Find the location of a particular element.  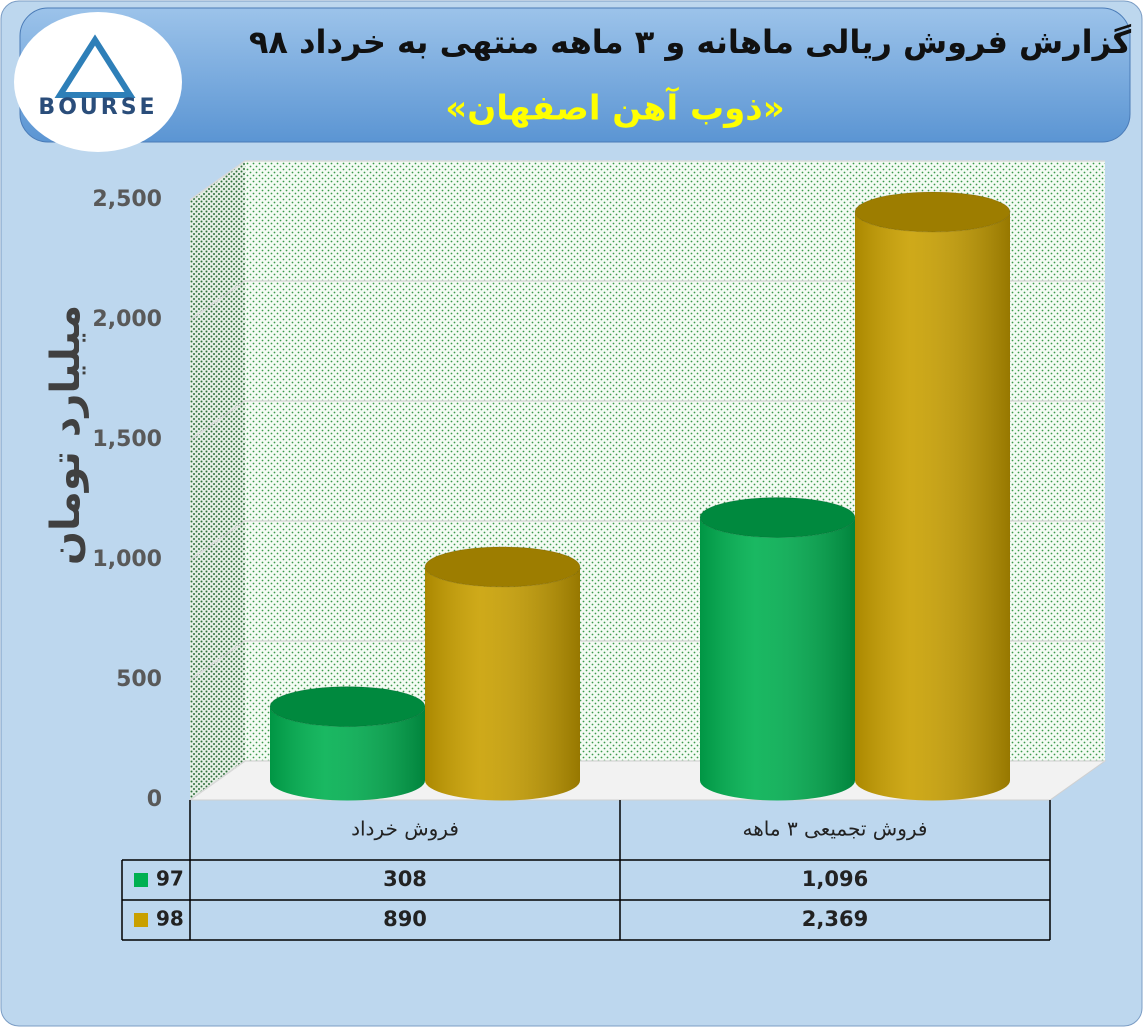

side-wall is located at coordinates (217, 480).